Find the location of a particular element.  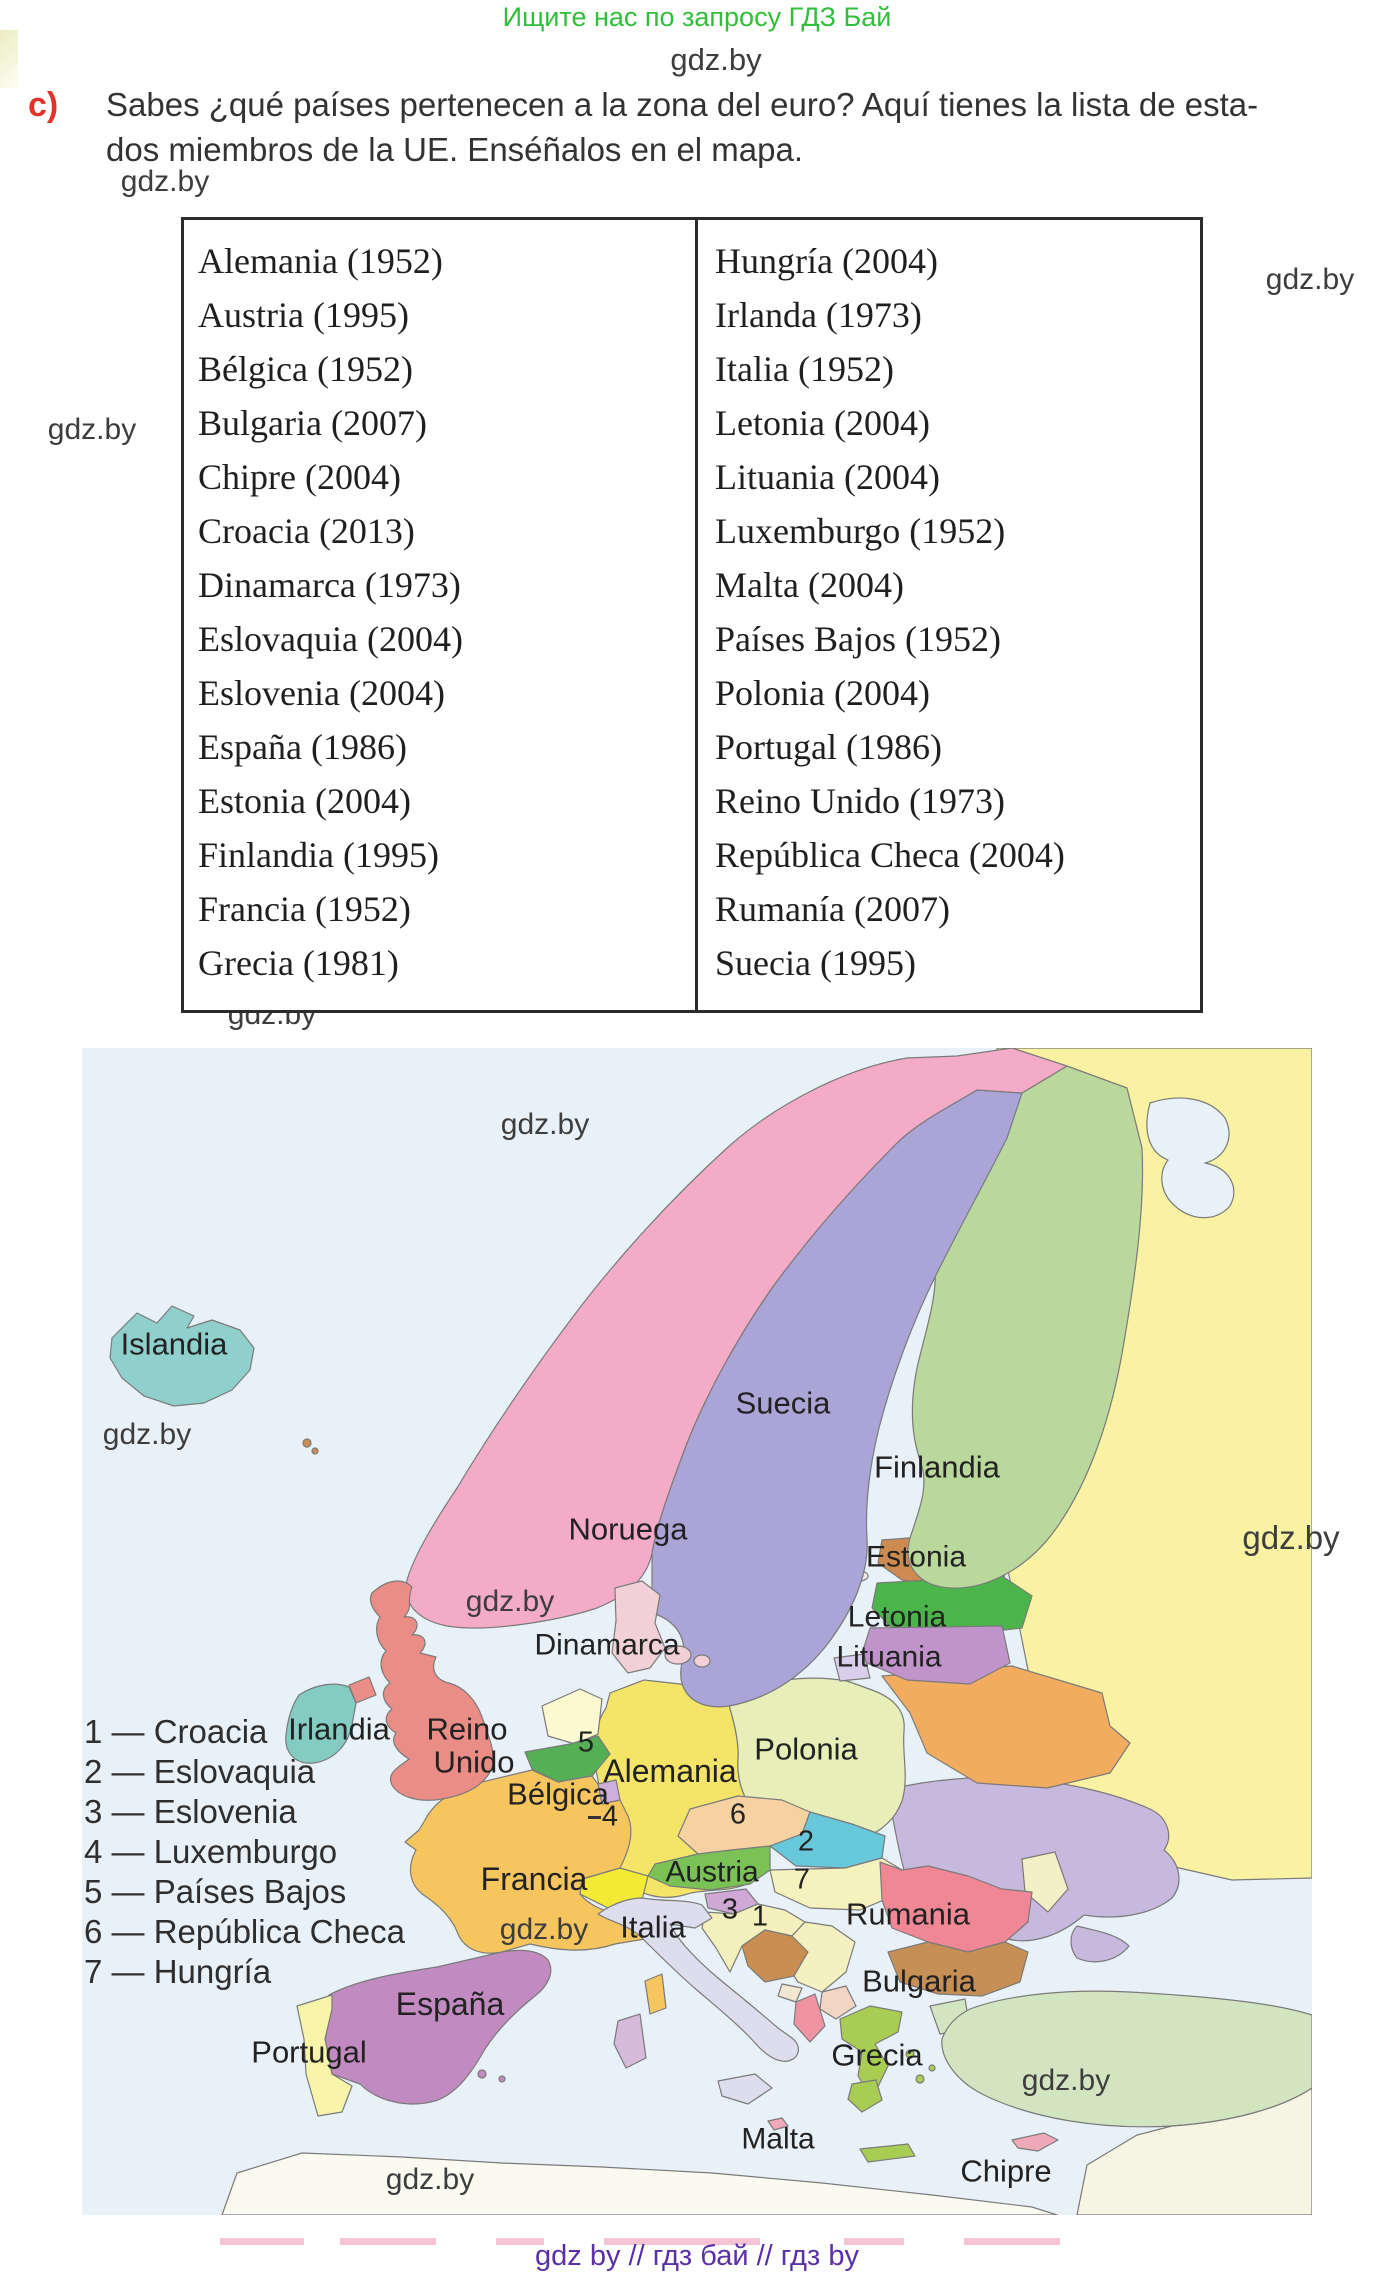

country-entry: Alemania (1952) is located at coordinates (320, 261).